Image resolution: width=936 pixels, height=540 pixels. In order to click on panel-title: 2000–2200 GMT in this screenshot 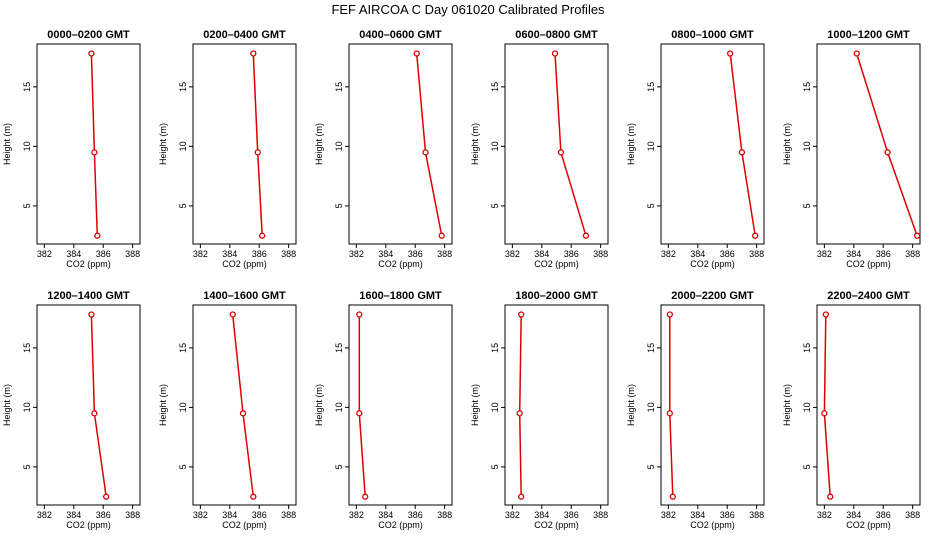, I will do `click(712, 296)`.